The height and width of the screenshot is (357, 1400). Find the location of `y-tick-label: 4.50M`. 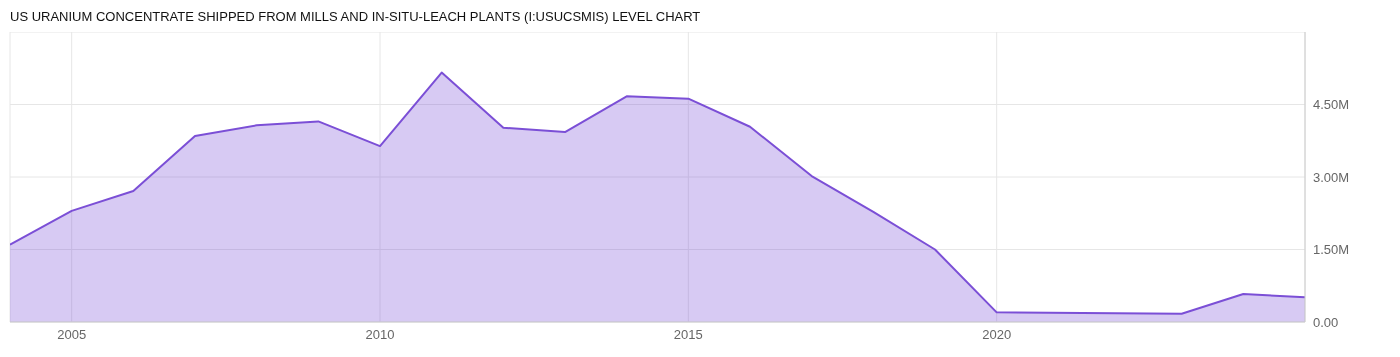

y-tick-label: 4.50M is located at coordinates (1331, 105).